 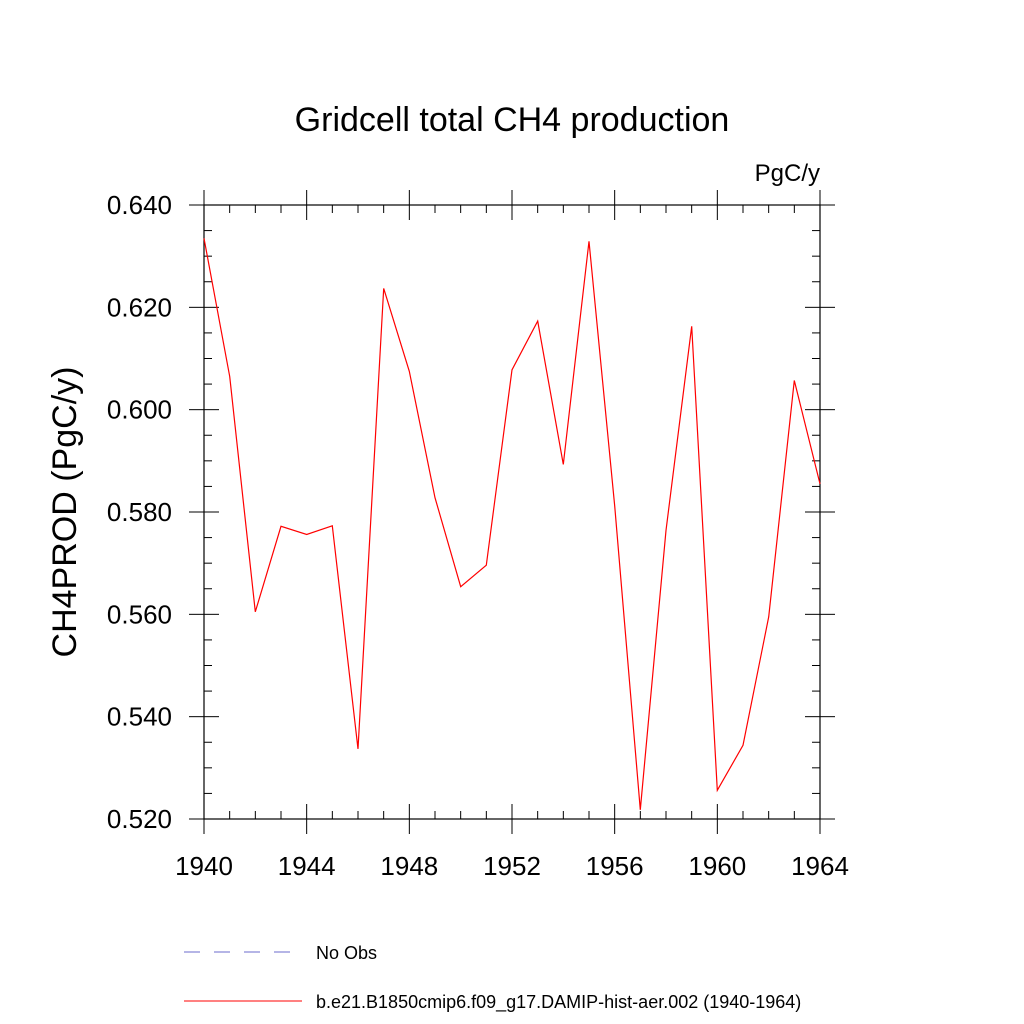 What do you see at coordinates (512, 866) in the screenshot?
I see `x-tick-label: 1952` at bounding box center [512, 866].